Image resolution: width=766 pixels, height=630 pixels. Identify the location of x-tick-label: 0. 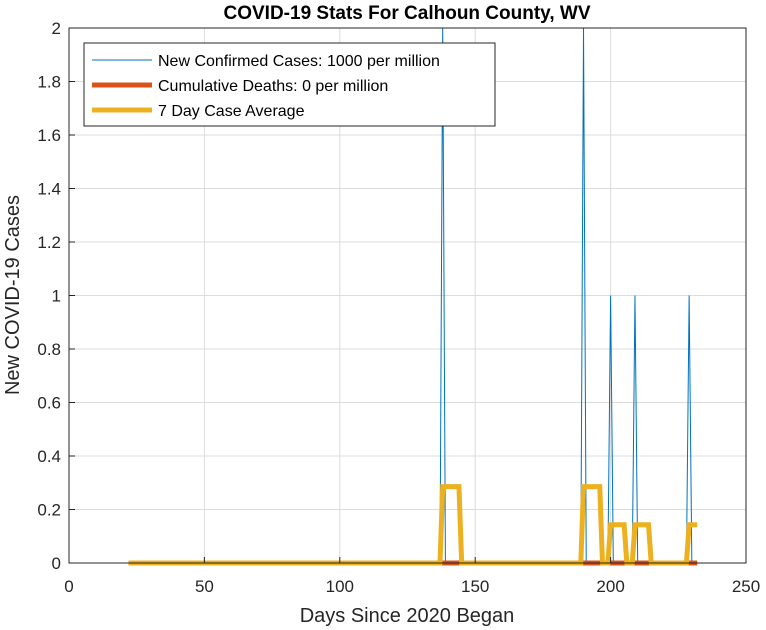
(68, 586).